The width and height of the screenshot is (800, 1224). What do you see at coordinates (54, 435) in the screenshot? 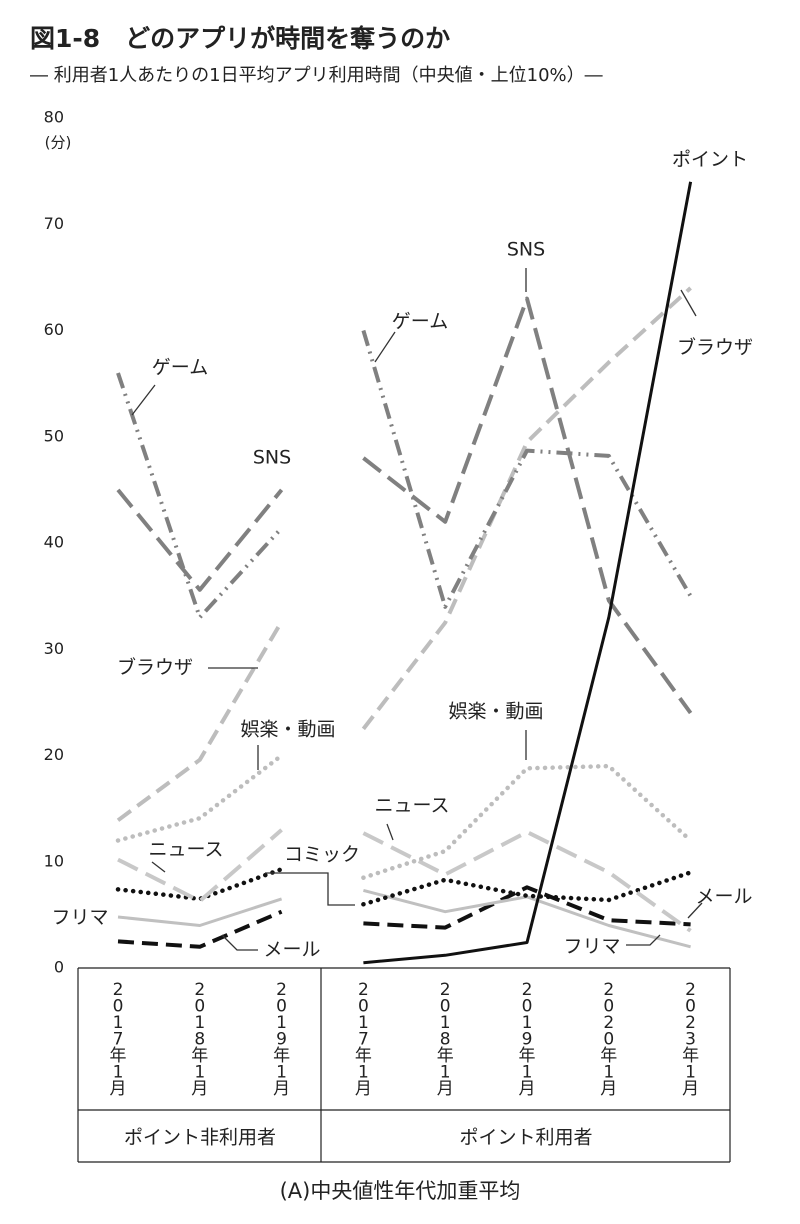
I see `y-tick-label: 50` at bounding box center [54, 435].